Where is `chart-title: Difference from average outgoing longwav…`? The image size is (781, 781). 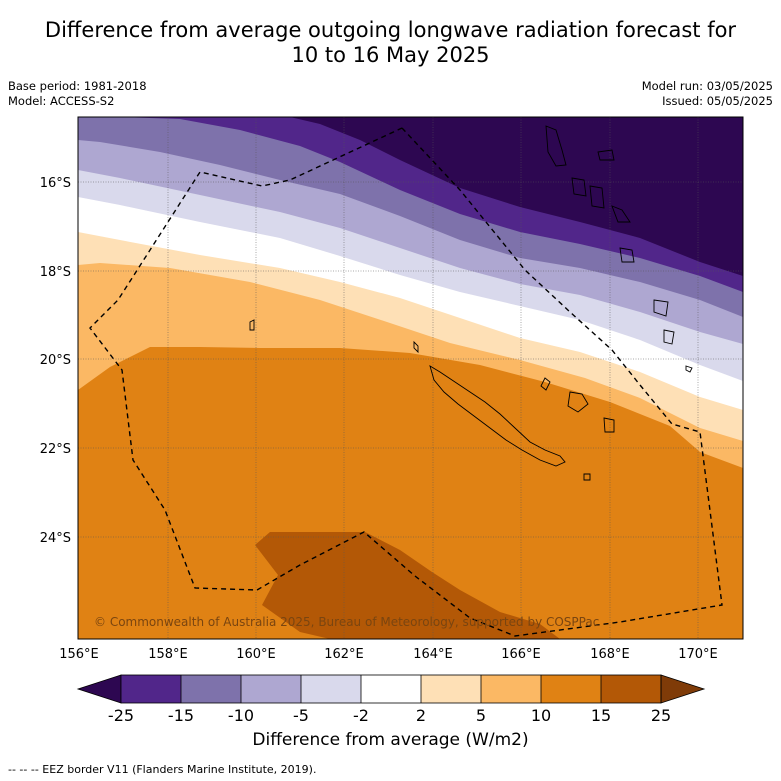 chart-title: Difference from average outgoing longwav… is located at coordinates (390, 43).